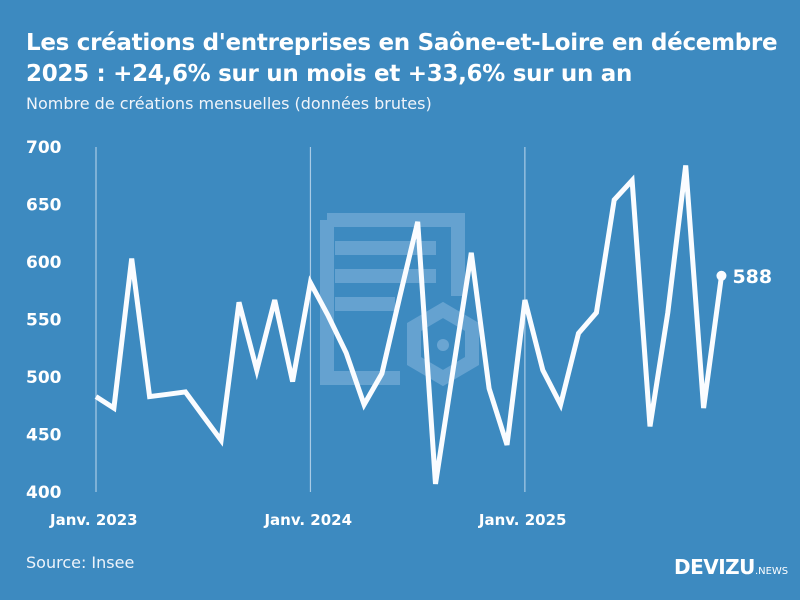  I want to click on last-value-label: 588, so click(752, 277).